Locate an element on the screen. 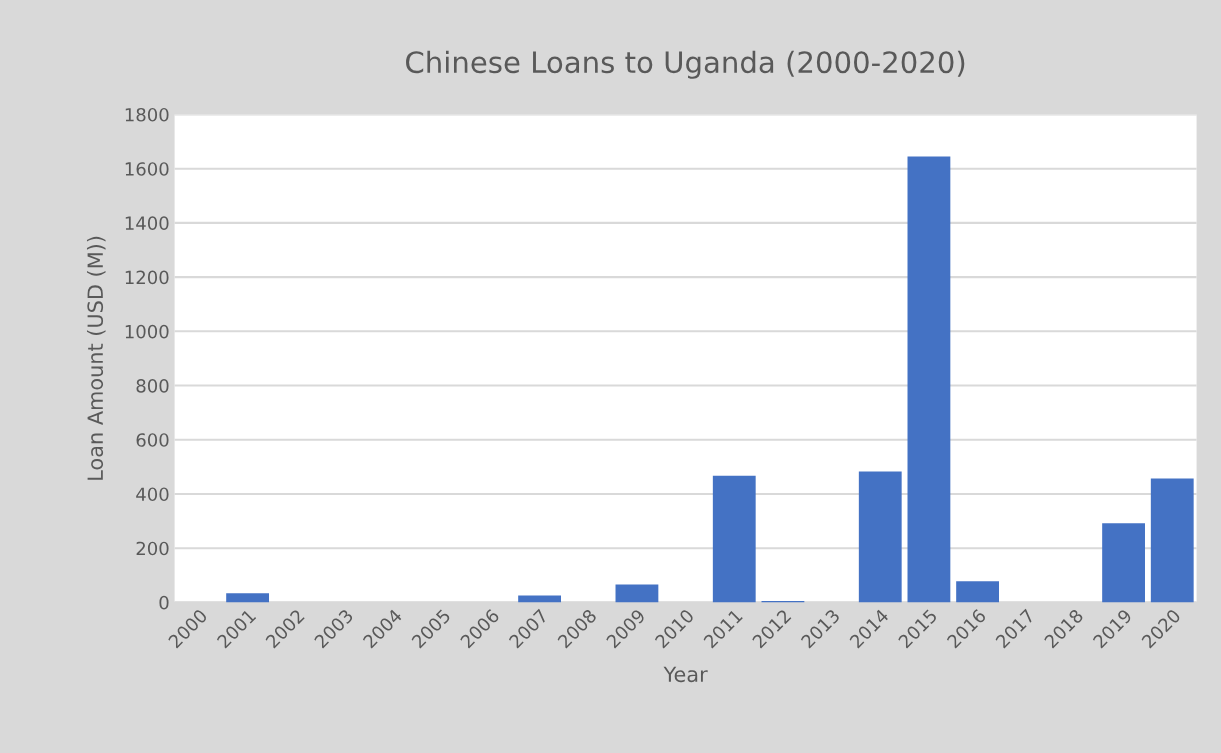 This screenshot has width=1221, height=753. y-tick-label: 1000 is located at coordinates (147, 331).